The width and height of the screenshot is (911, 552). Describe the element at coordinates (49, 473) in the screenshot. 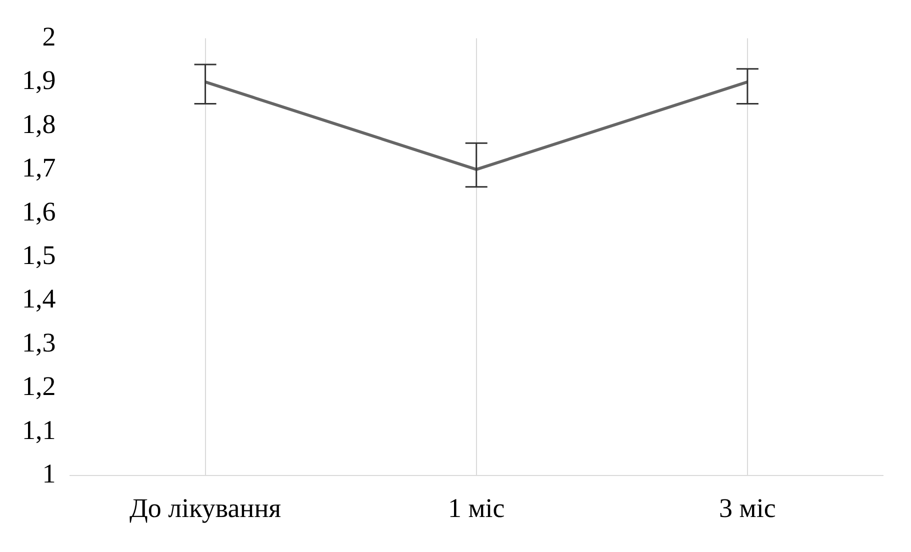

I see `y-tick-label: 1` at that location.